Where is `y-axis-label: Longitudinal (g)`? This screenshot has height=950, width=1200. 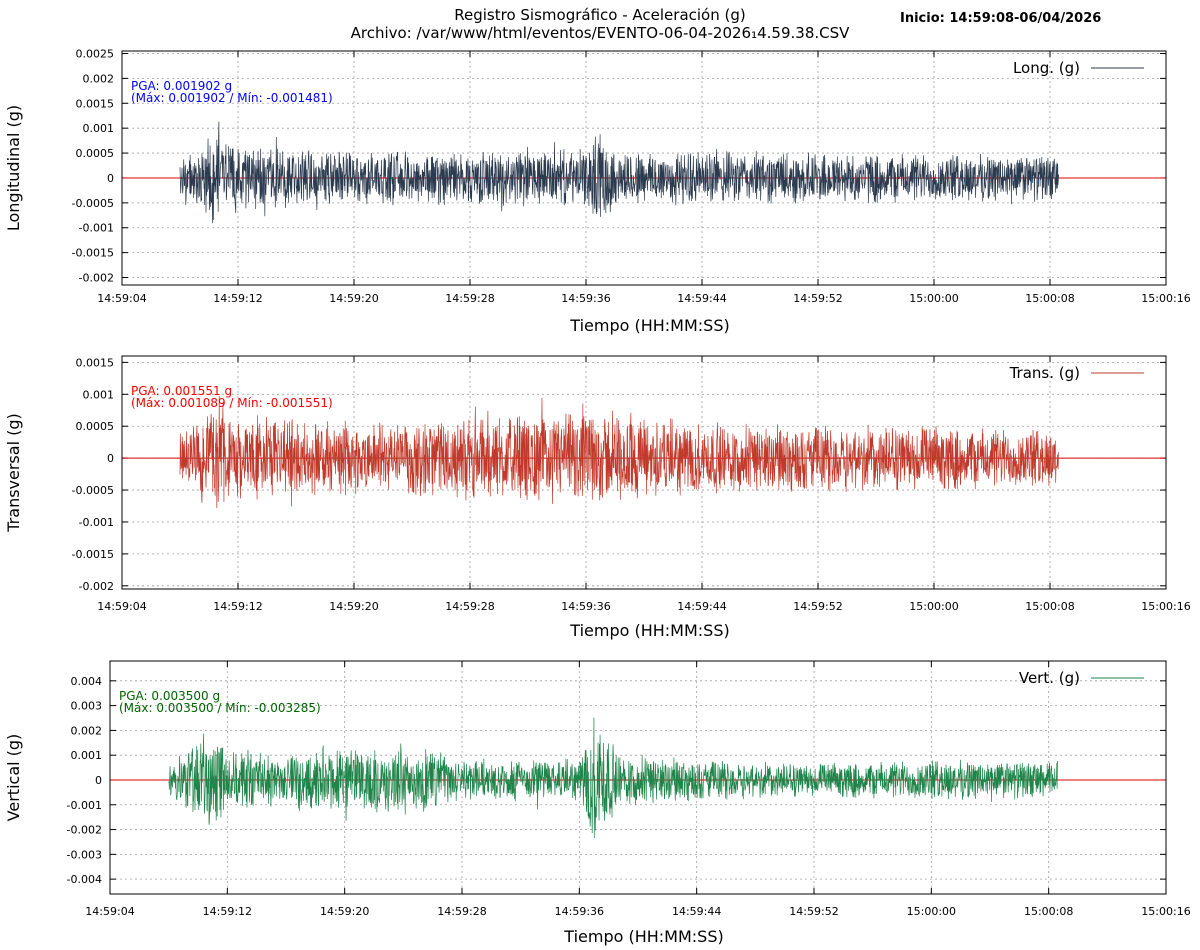 y-axis-label: Longitudinal (g) is located at coordinates (13, 168).